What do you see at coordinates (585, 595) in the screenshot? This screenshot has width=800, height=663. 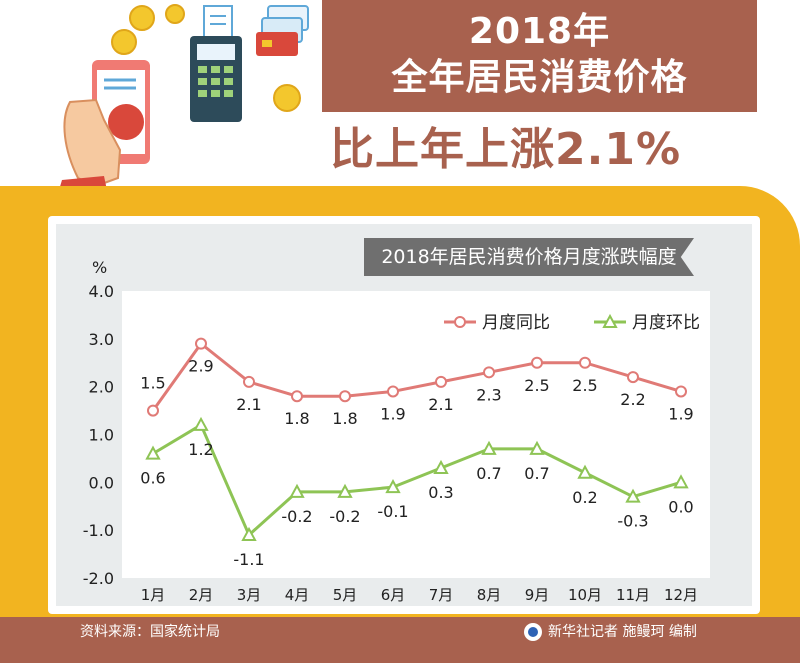 I see `x-tick-label: 10月` at bounding box center [585, 595].